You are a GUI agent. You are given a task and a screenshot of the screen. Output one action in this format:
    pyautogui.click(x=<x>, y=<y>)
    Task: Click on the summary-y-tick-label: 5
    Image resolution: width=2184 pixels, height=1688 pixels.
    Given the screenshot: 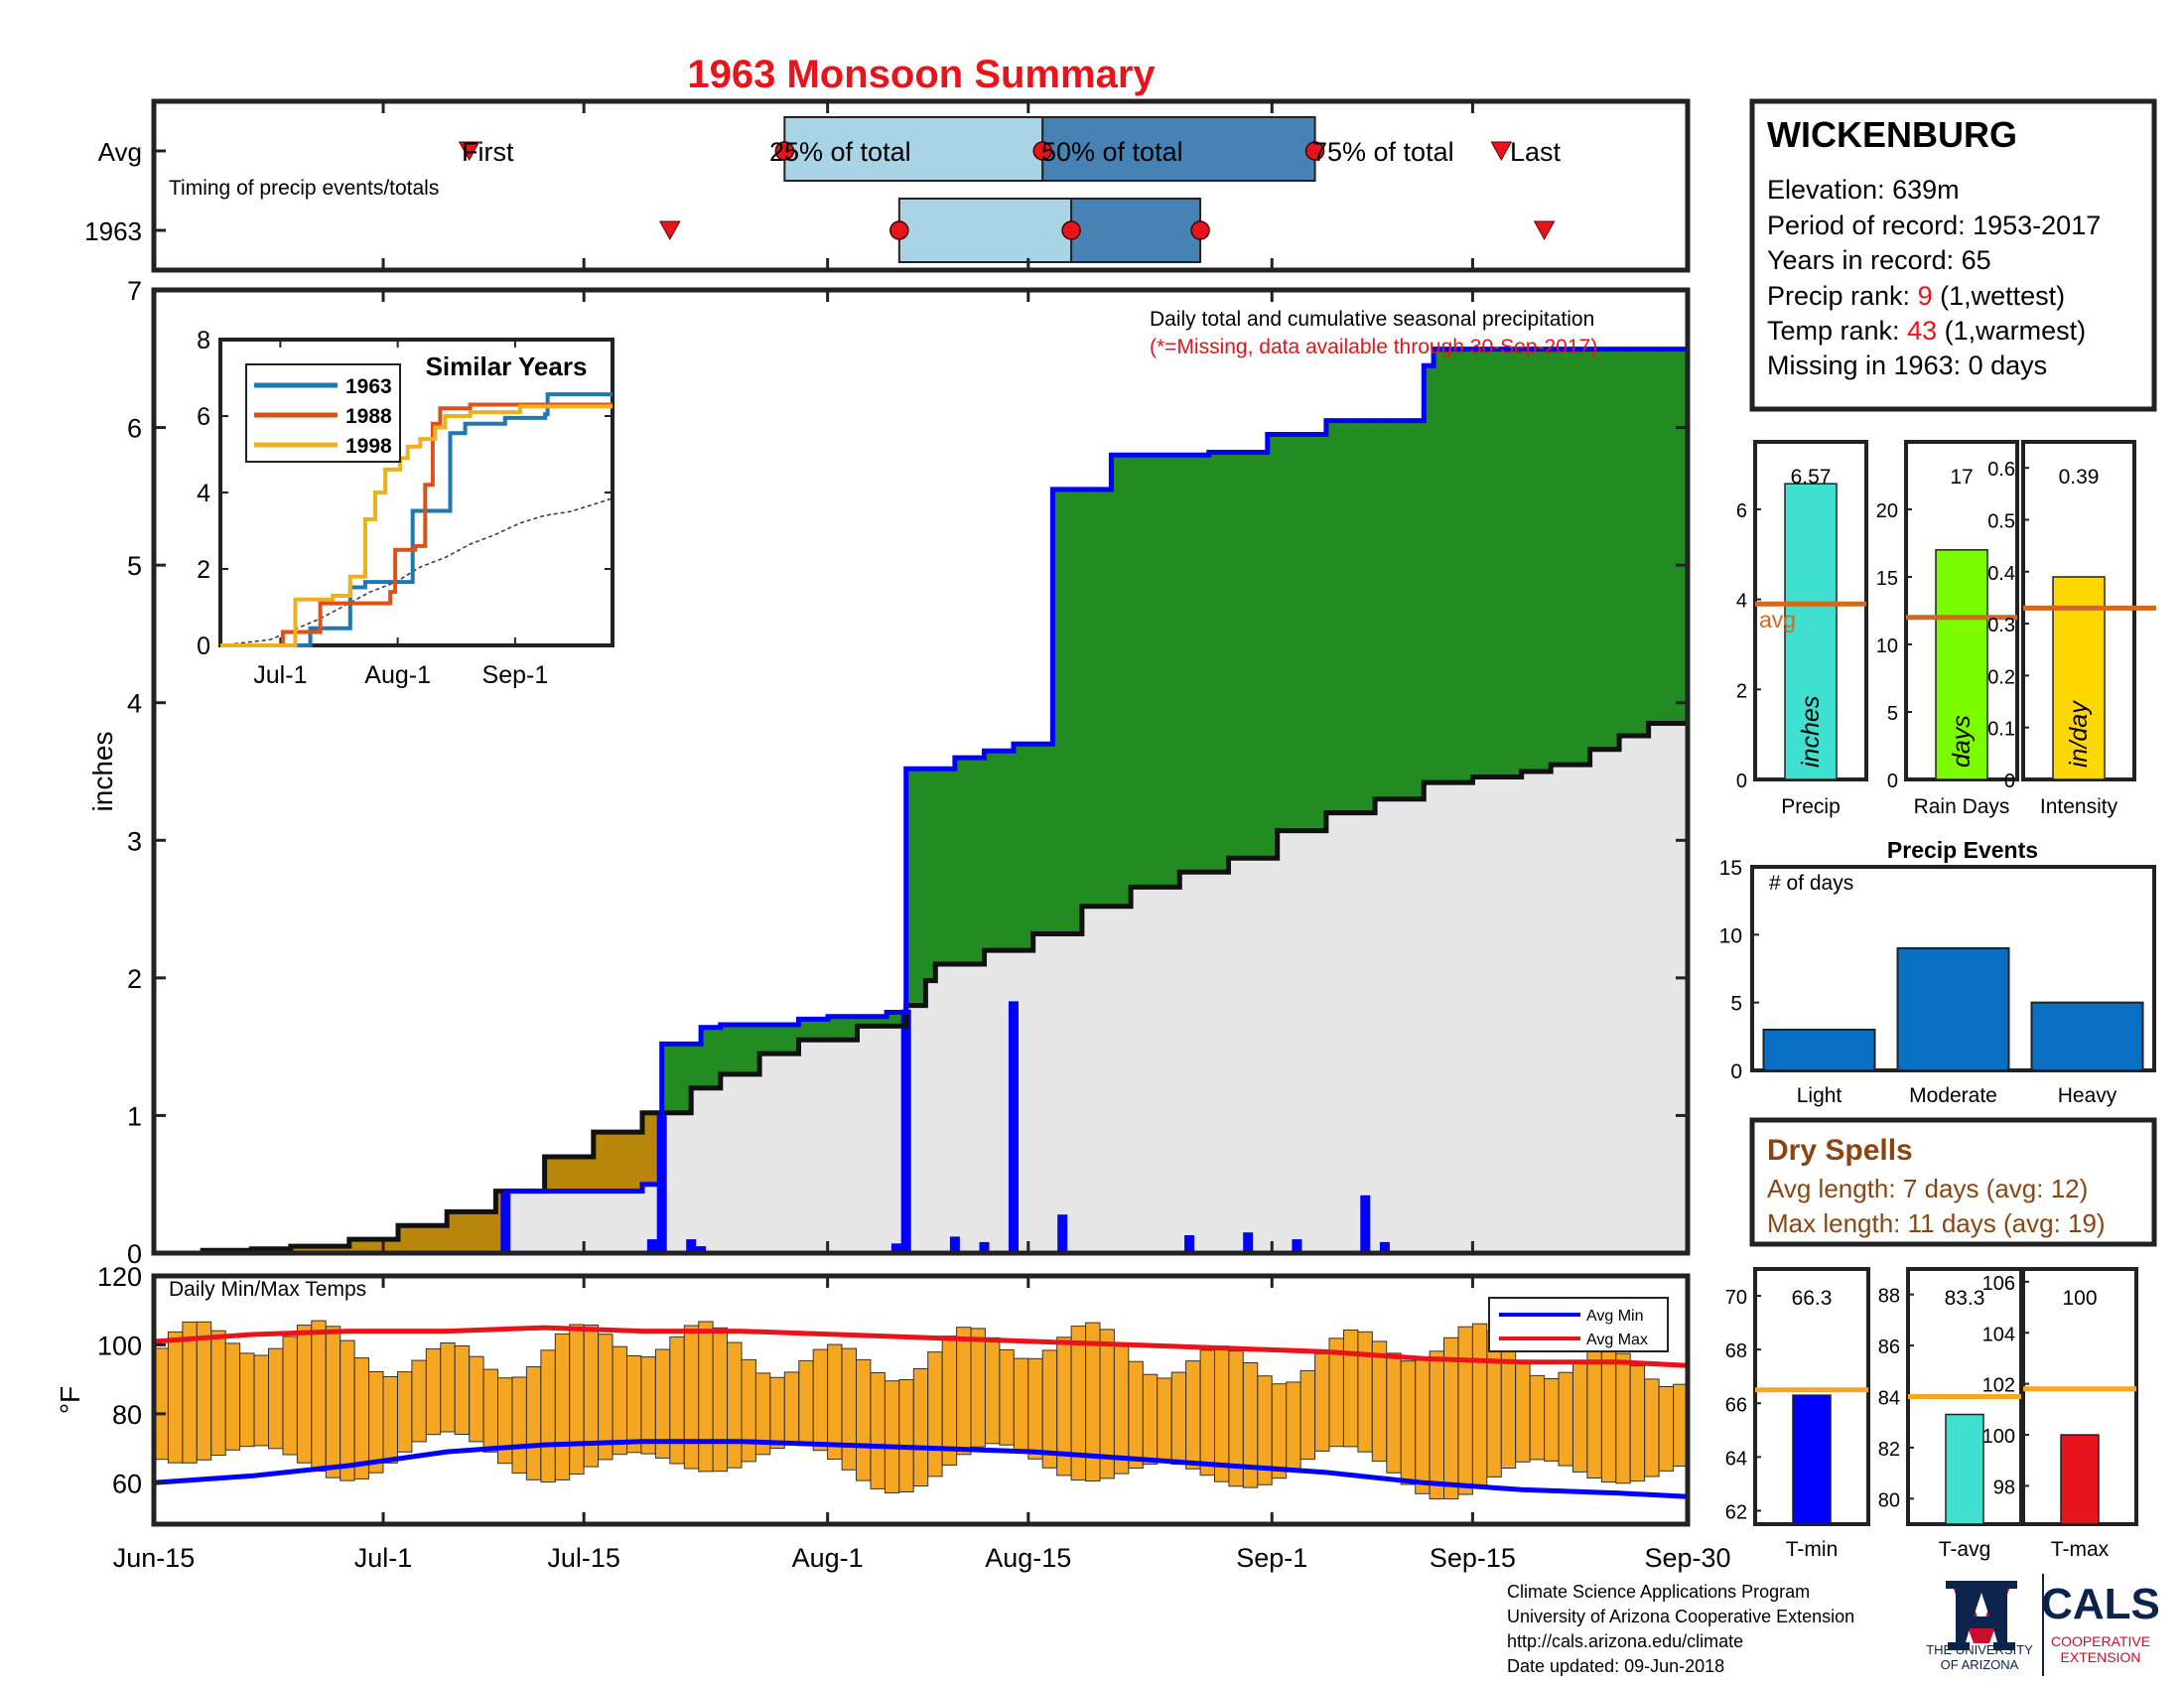 What is the action you would take?
    pyautogui.click(x=1892, y=714)
    